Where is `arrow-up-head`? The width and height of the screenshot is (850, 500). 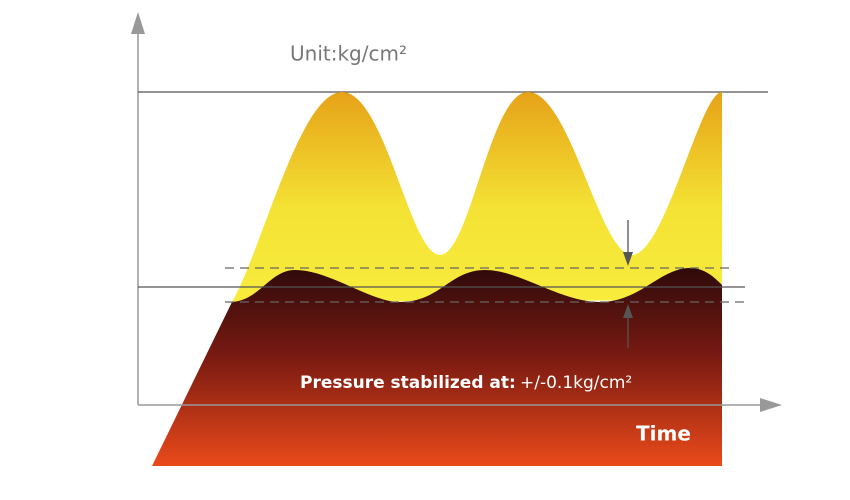 arrow-up-head is located at coordinates (628, 311).